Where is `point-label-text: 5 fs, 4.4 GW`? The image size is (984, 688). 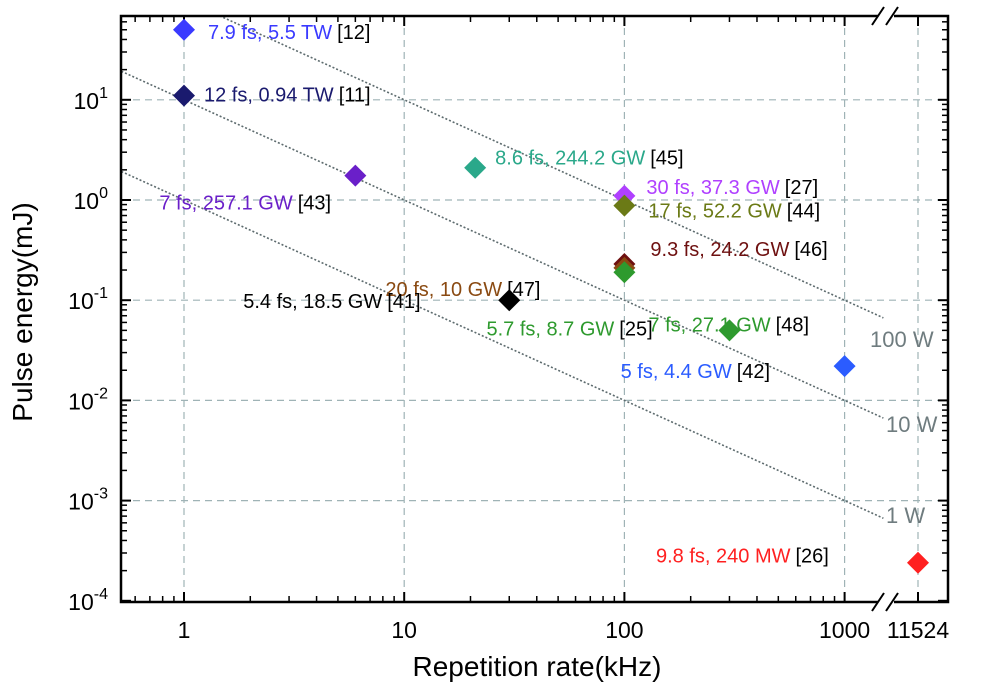 point-label-text: 5 fs, 4.4 GW is located at coordinates (676, 372).